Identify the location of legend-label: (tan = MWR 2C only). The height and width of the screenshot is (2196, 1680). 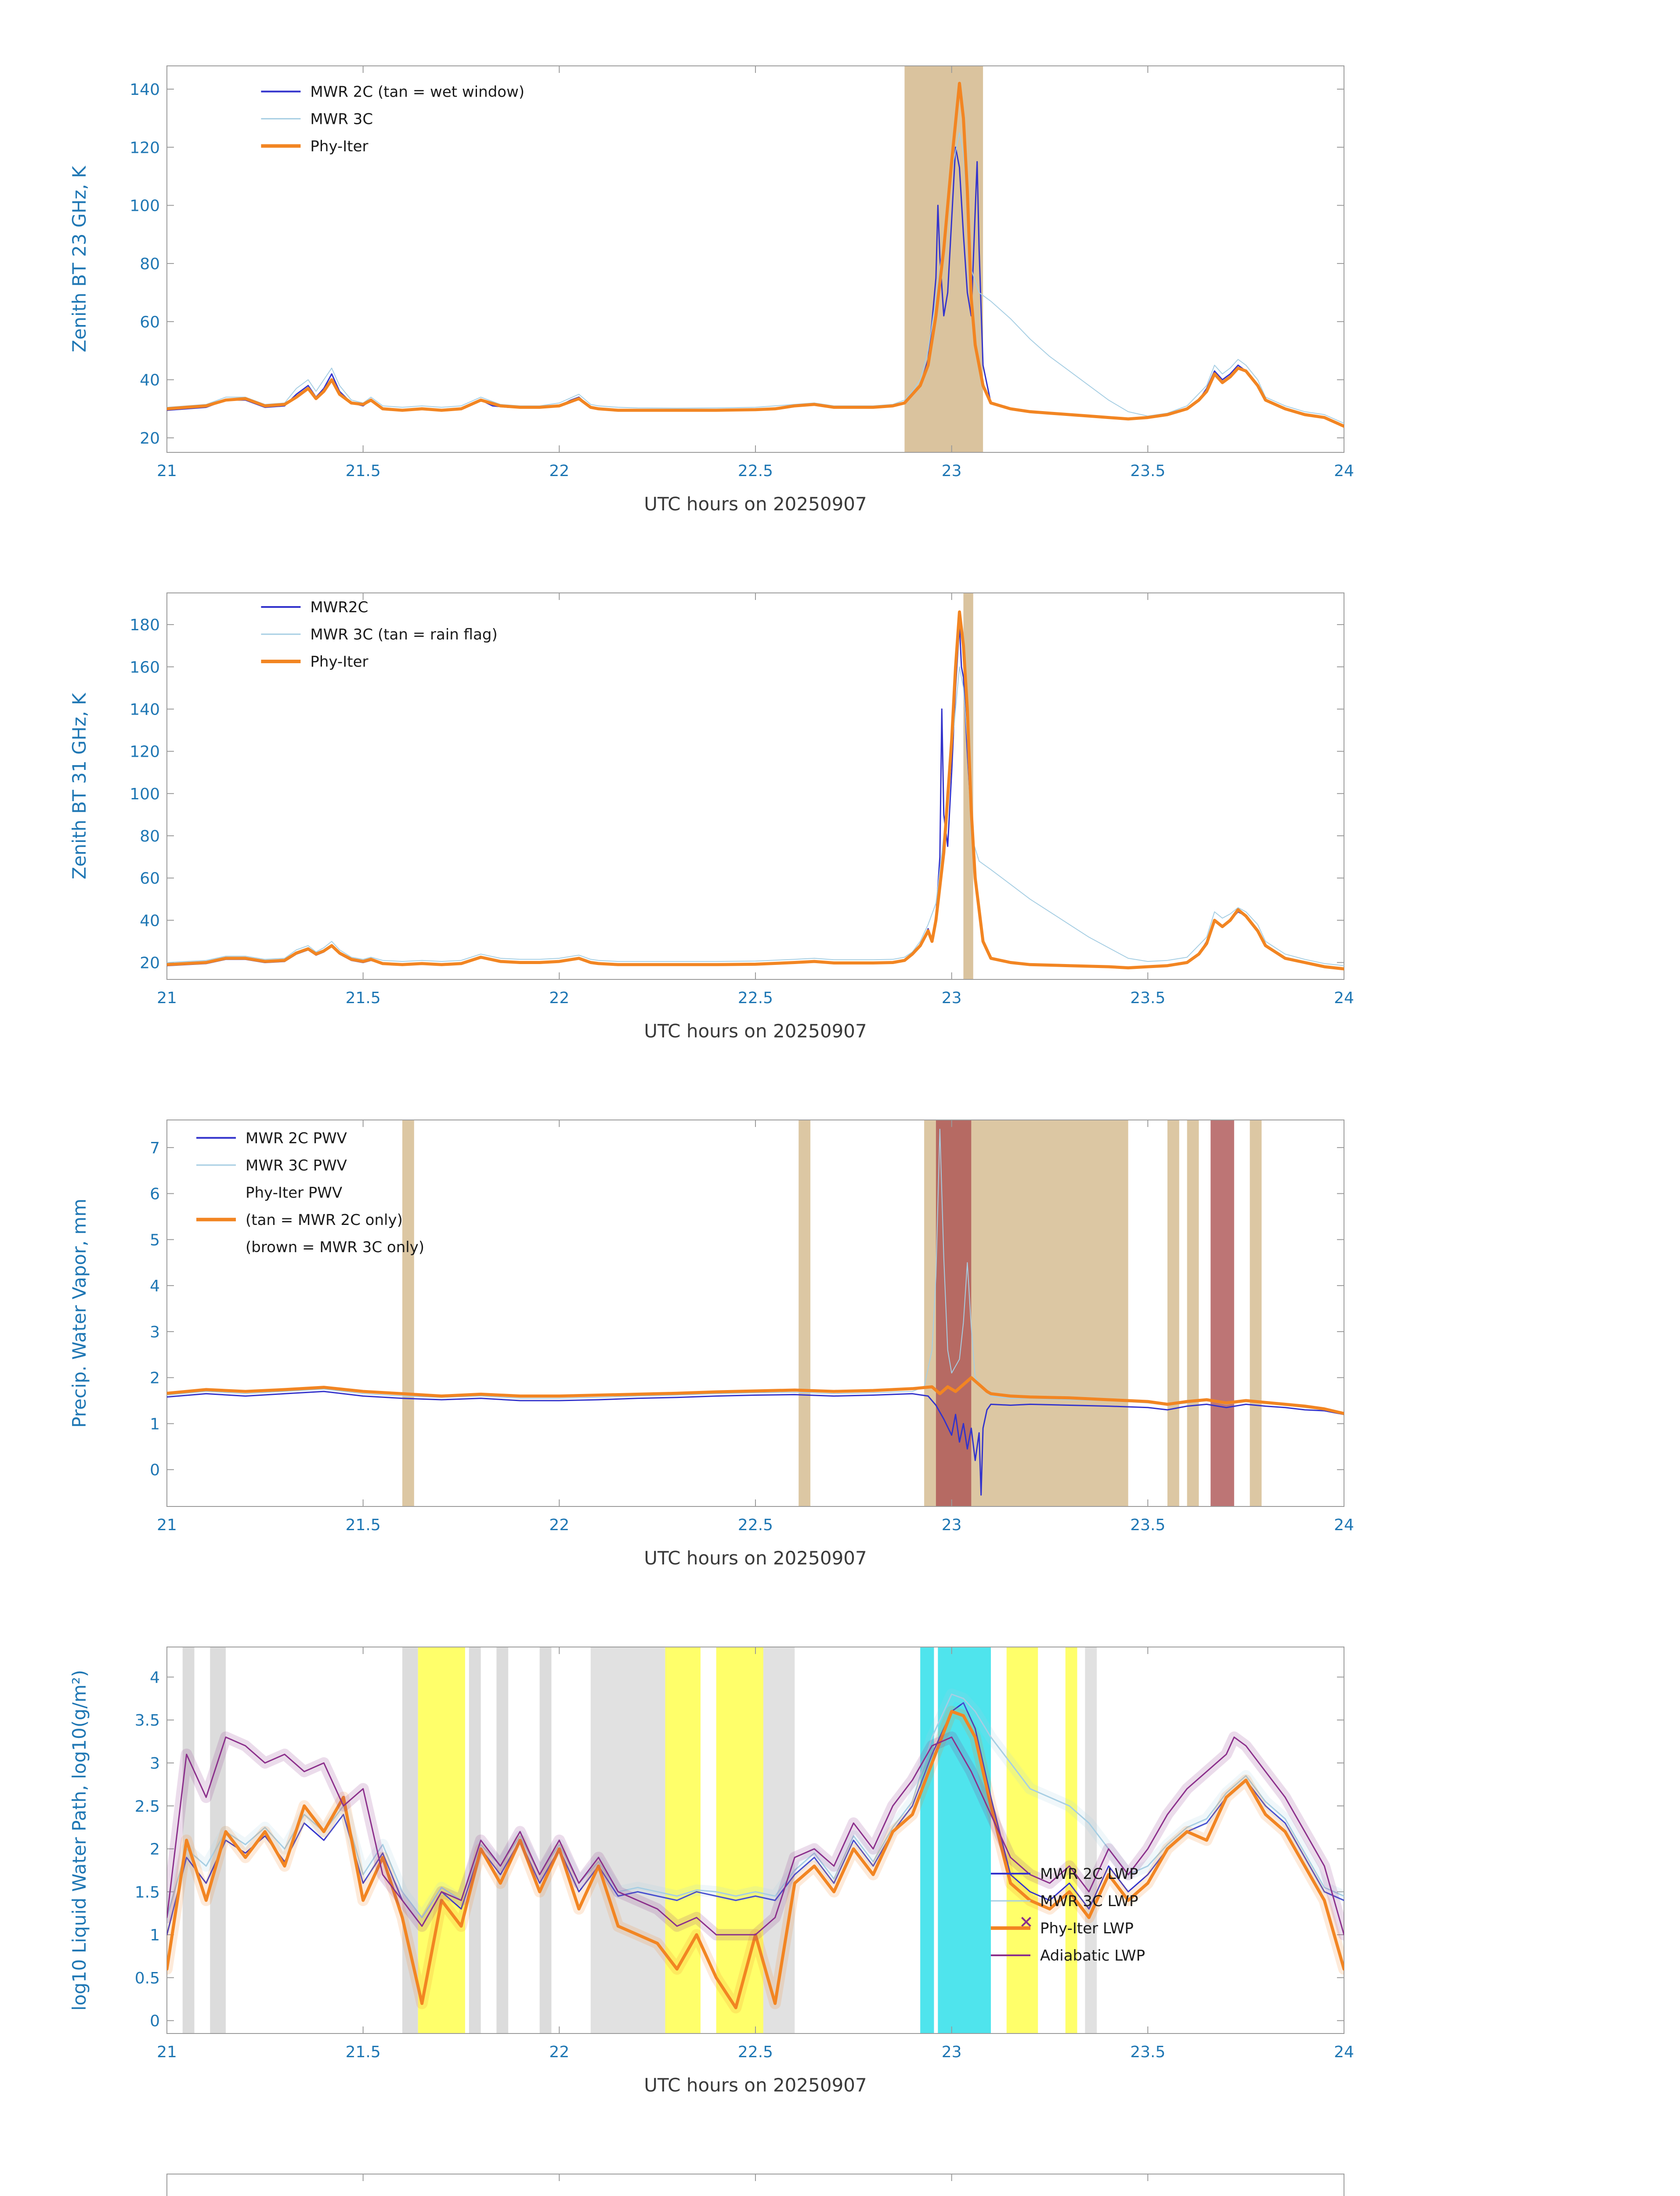
(324, 1220).